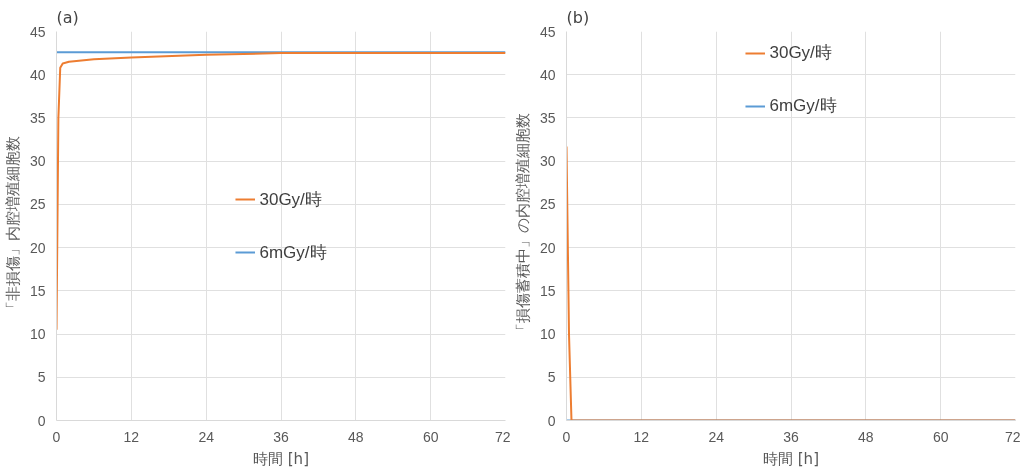  Describe the element at coordinates (12, 226) in the screenshot. I see `y-axis-title: 「非損傷」内腔増殖細胞数` at that location.